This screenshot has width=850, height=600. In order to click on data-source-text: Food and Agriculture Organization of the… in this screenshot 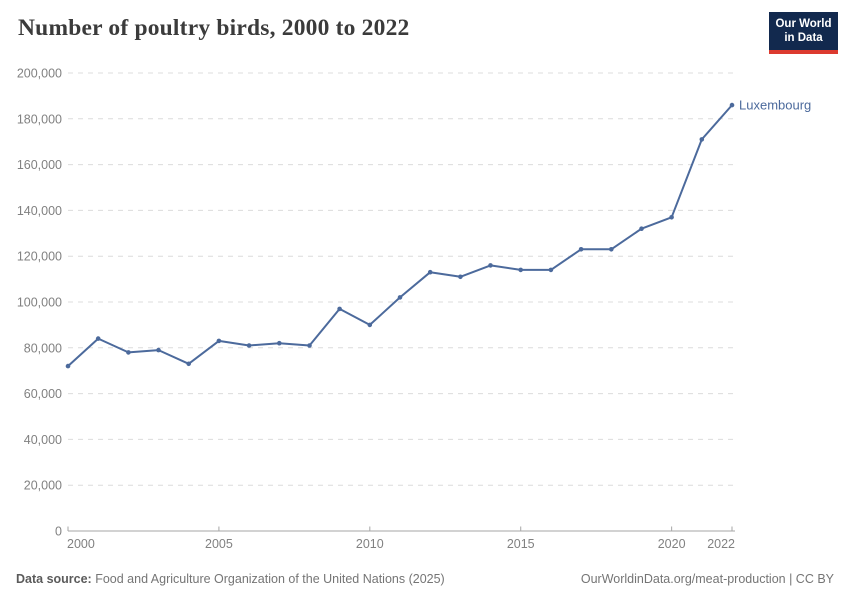, I will do `click(268, 579)`.